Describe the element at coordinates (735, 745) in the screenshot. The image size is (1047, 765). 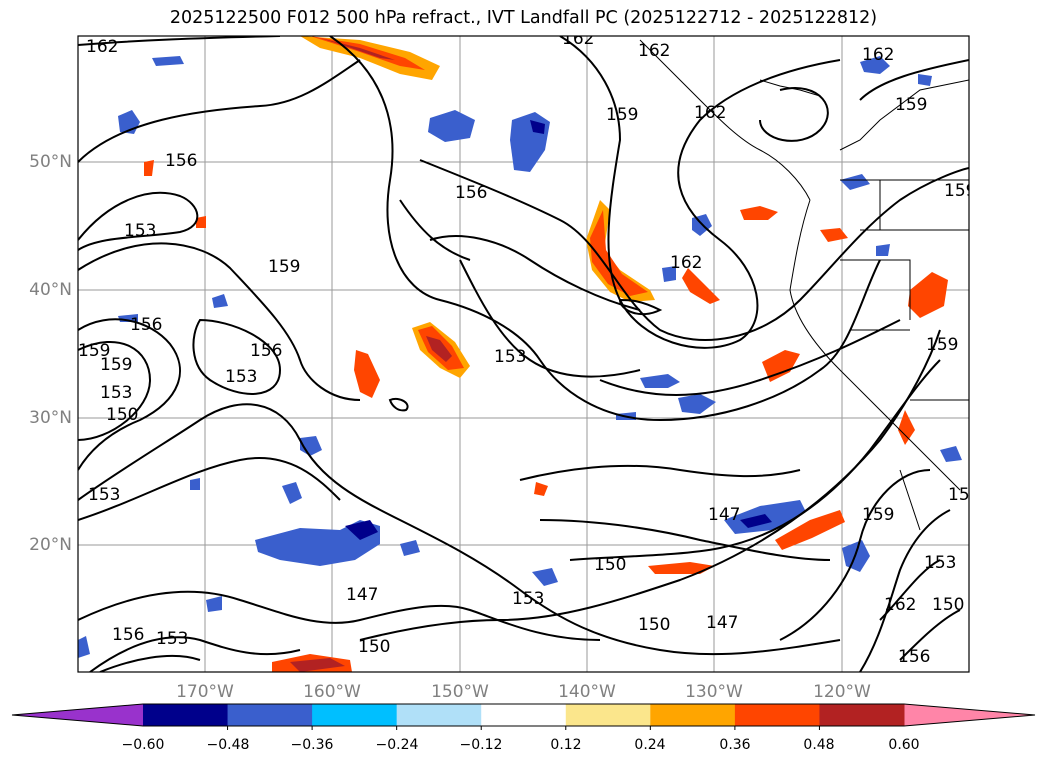
I see `colorbar-tick: 0.36` at that location.